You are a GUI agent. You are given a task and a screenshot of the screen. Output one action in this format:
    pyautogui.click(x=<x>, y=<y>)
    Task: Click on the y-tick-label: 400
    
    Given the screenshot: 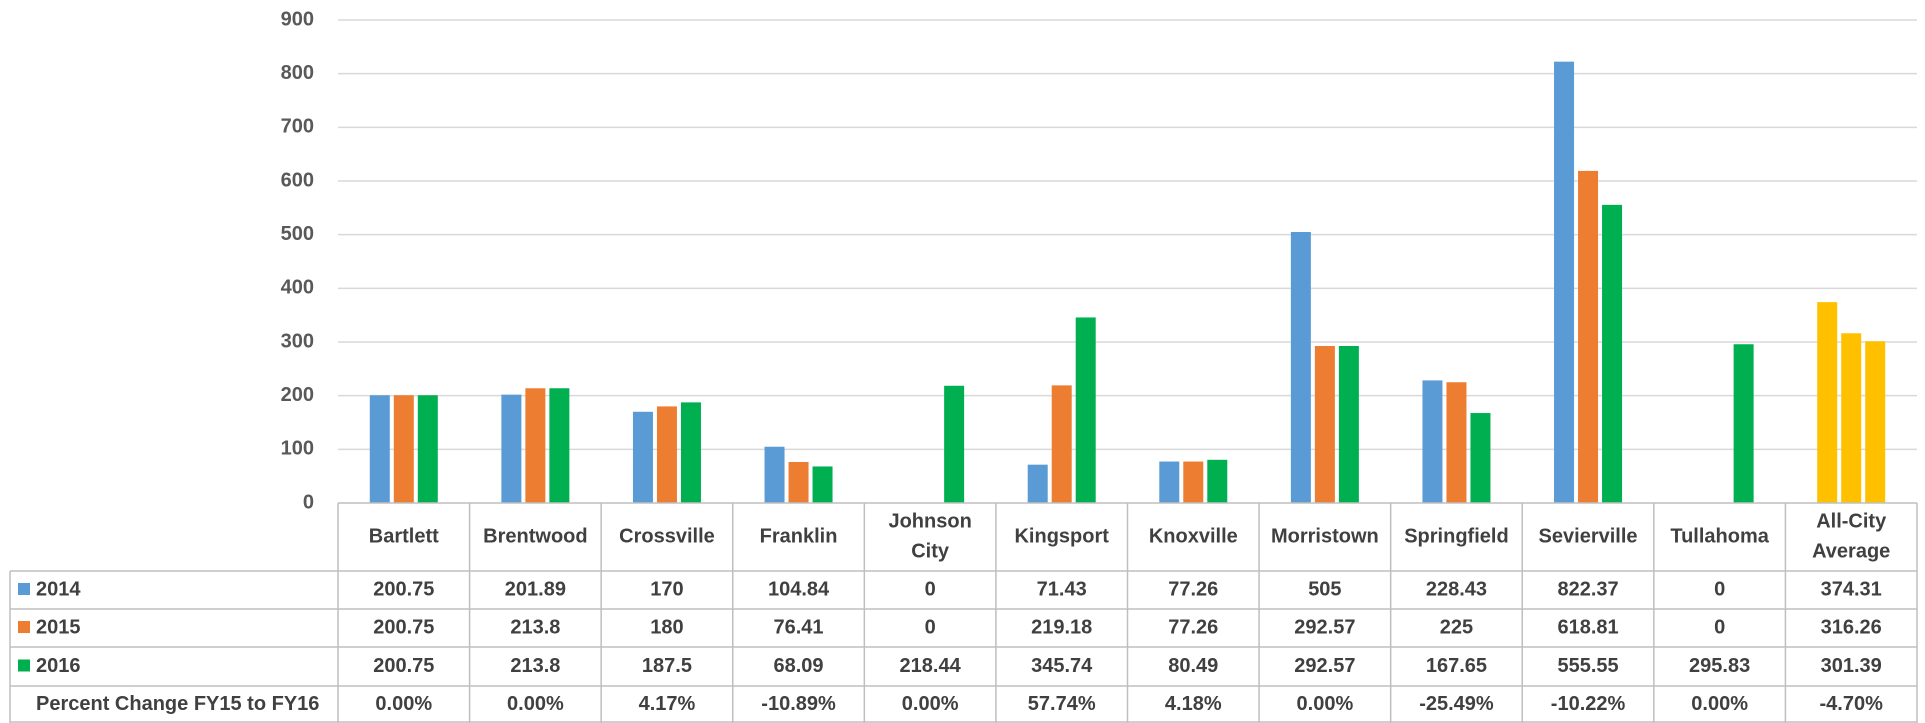 What is the action you would take?
    pyautogui.click(x=297, y=288)
    